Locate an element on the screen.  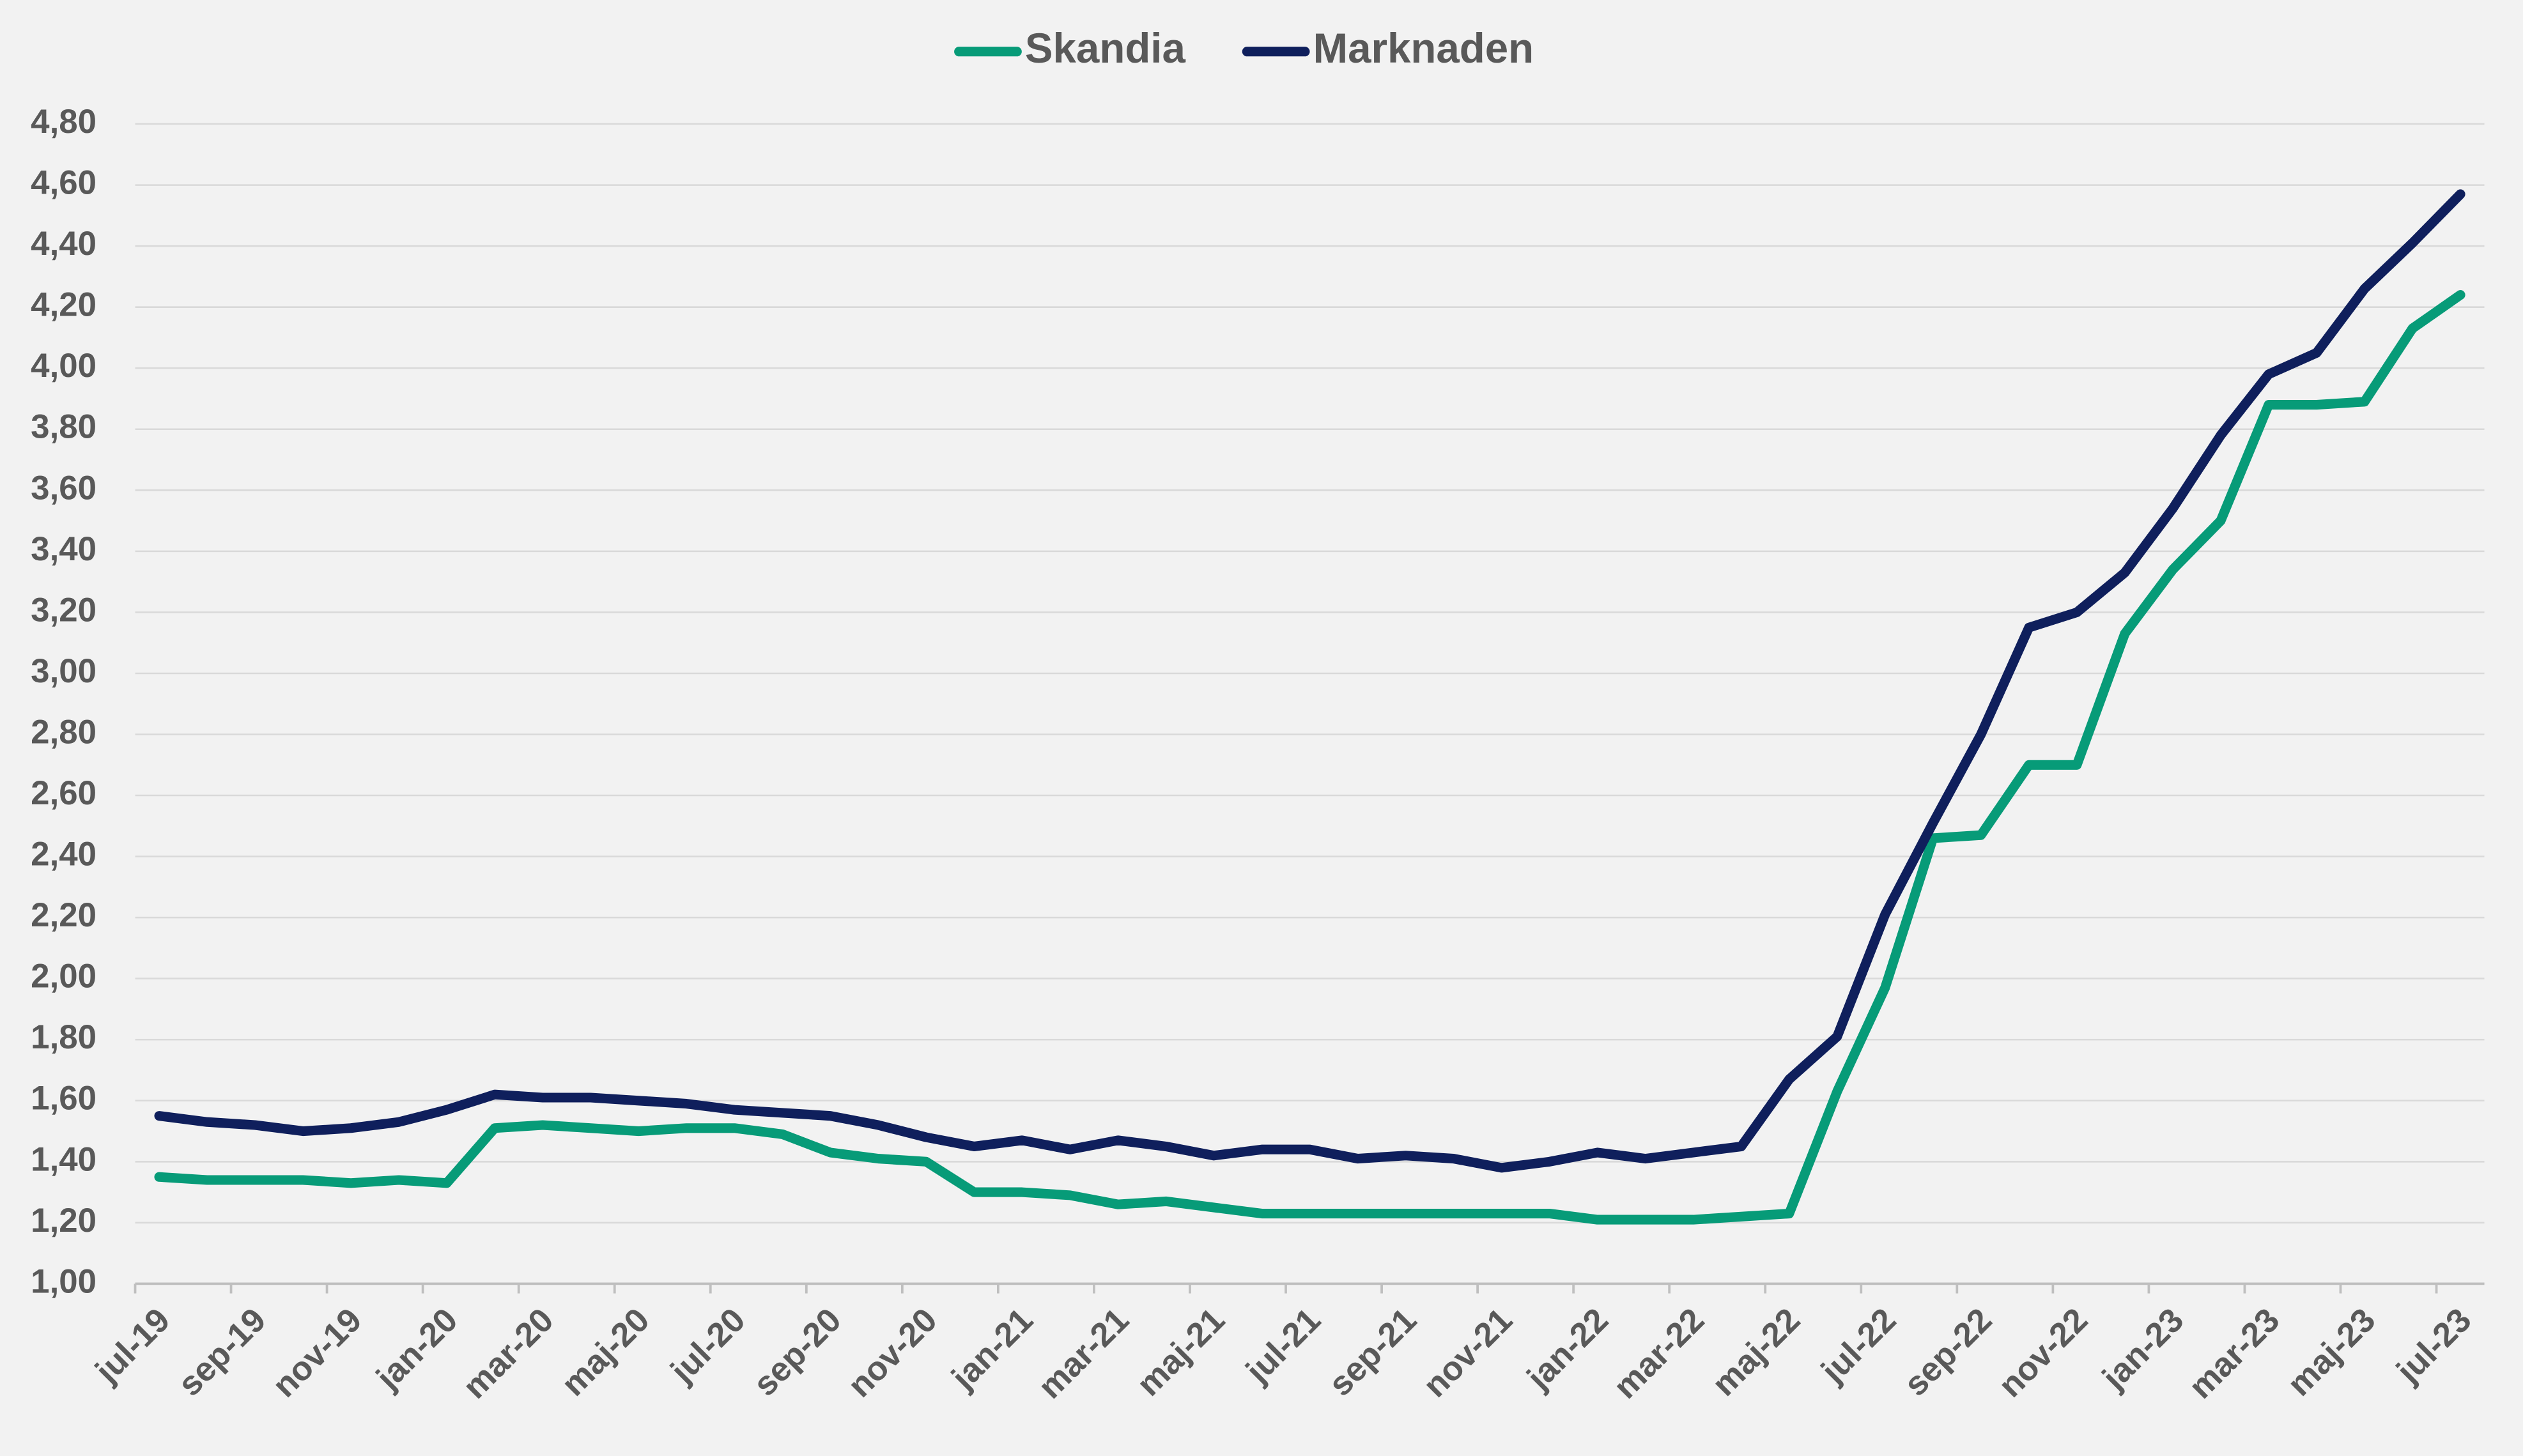
y-tick-label: 2,40 is located at coordinates (64, 854).